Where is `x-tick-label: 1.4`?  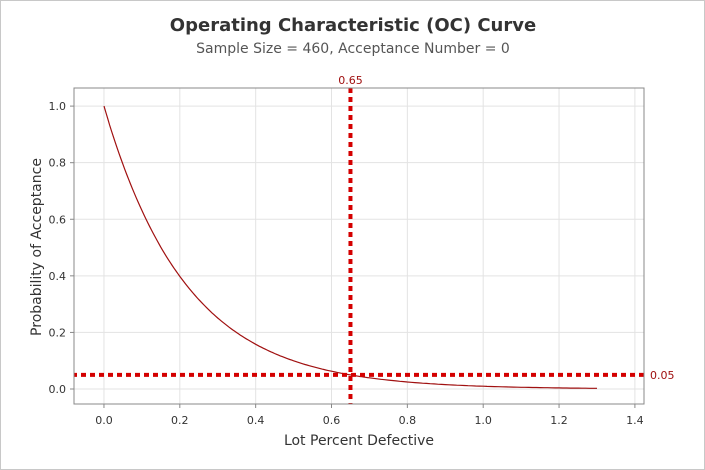
x-tick-label: 1.4 is located at coordinates (635, 420).